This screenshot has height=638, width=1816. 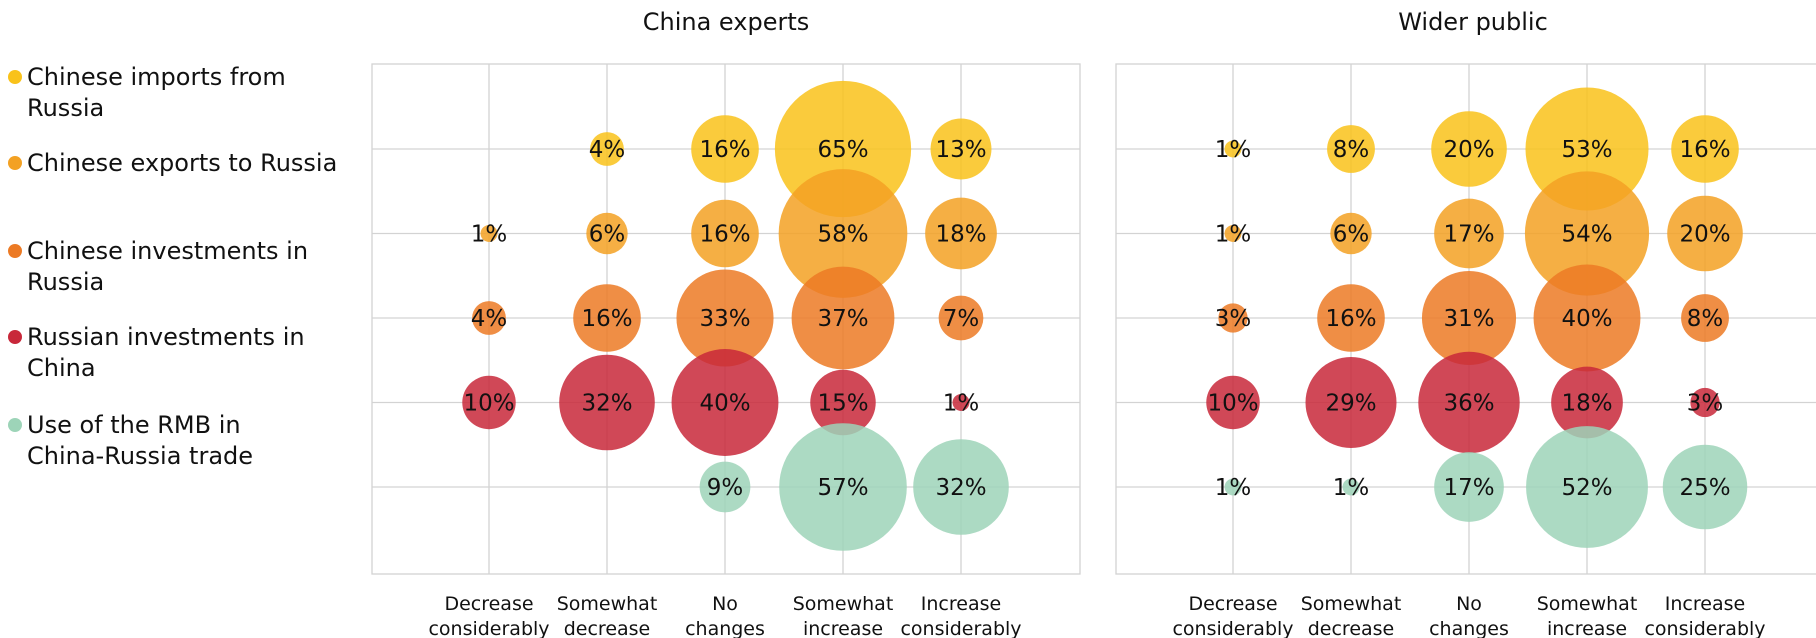 I want to click on panel-title: Wider public, so click(x=1473, y=22).